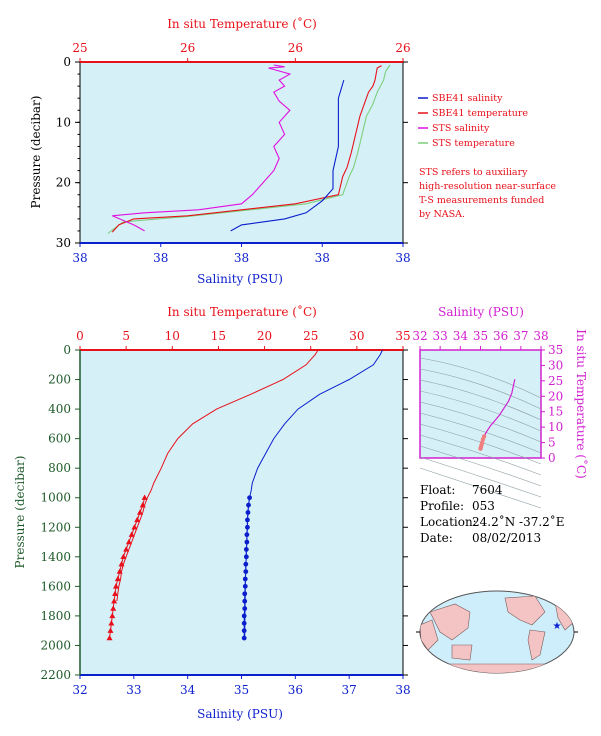  Describe the element at coordinates (133, 690) in the screenshot. I see `bottom-sal-tick-label: 33` at that location.